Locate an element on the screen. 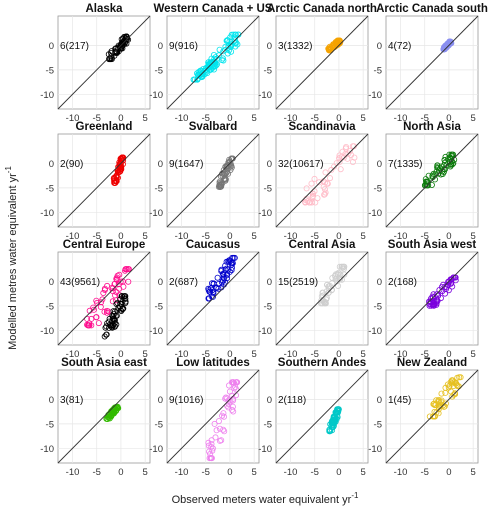 This screenshot has height=516, width=500. count-label: 15(2519) is located at coordinates (298, 282).